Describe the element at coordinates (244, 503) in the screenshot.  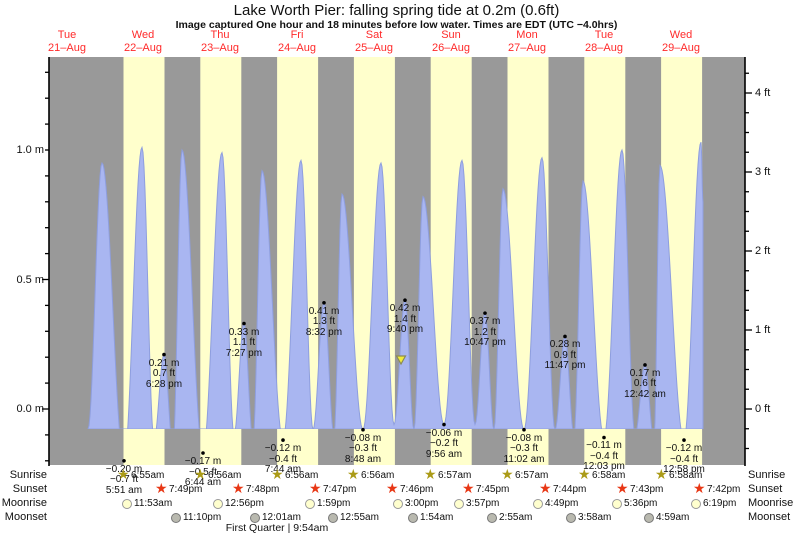
I see `moonrise-time: 12:56pm` at that location.